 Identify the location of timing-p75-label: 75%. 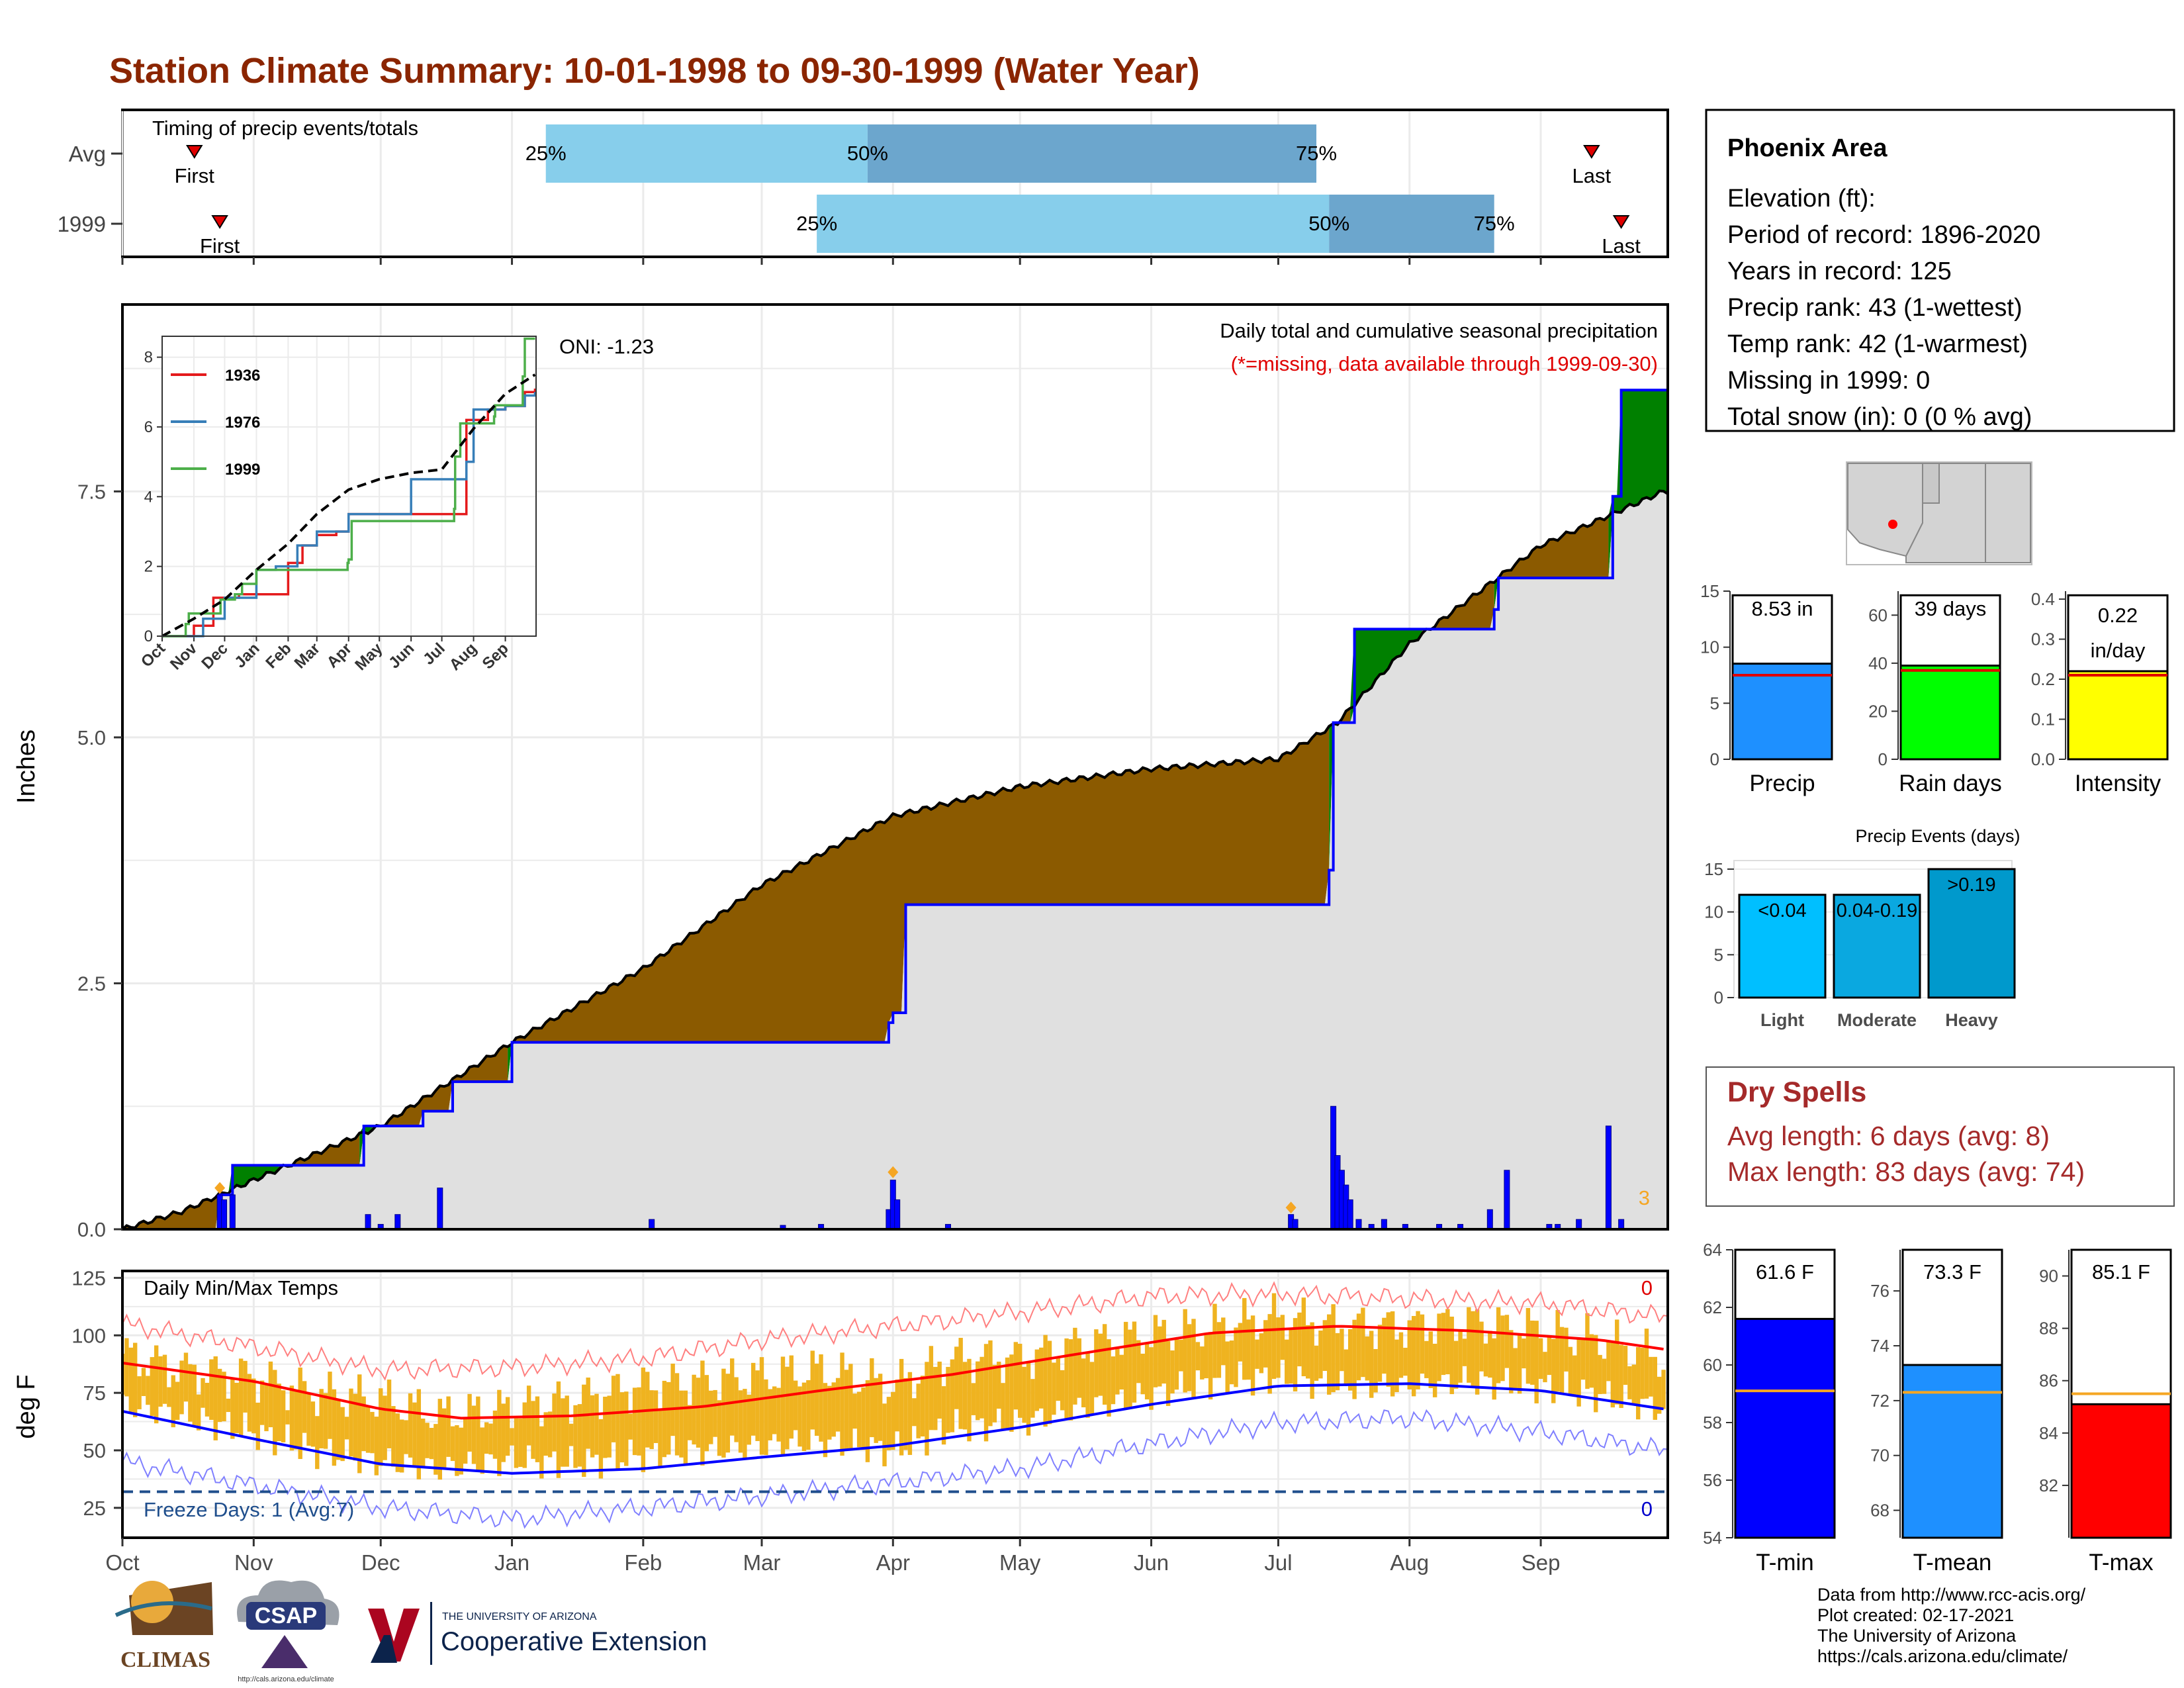
(1494, 223).